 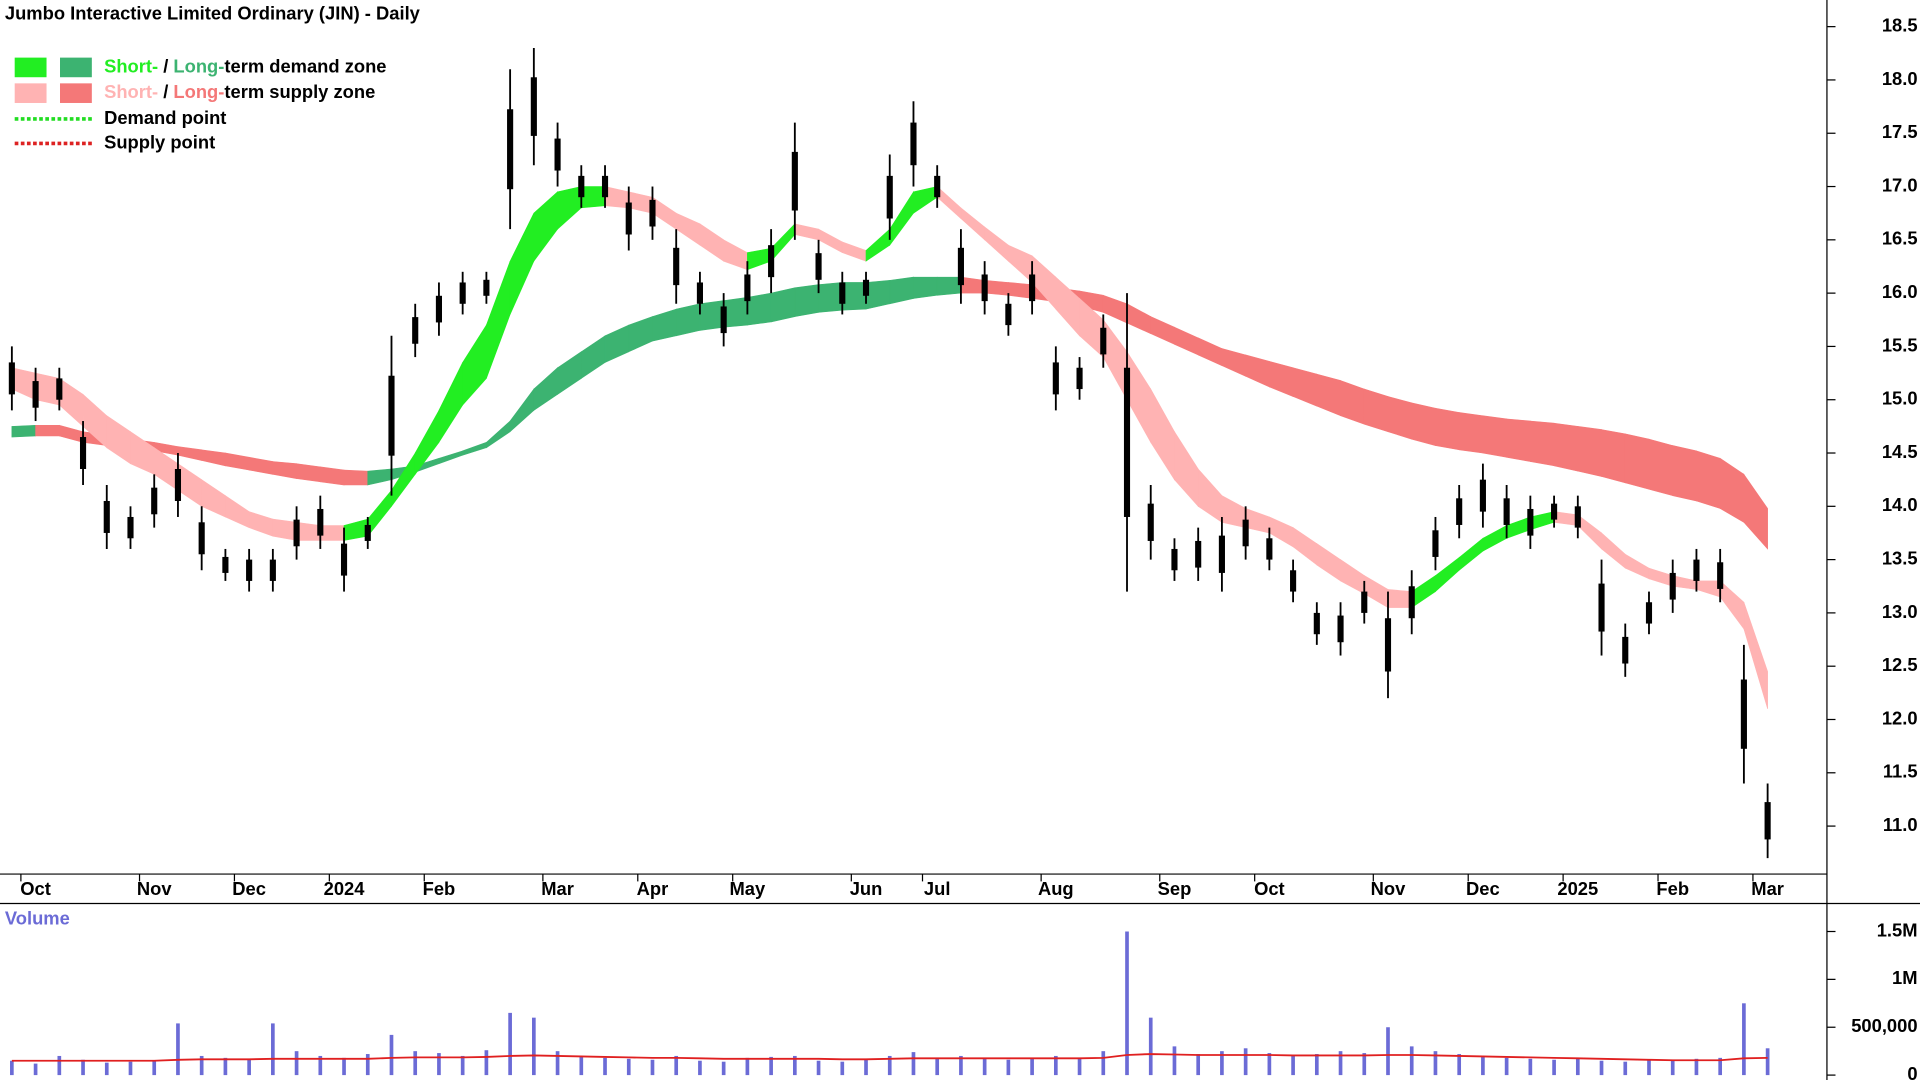 I want to click on volume-tick-label: 0, so click(x=1912, y=1071).